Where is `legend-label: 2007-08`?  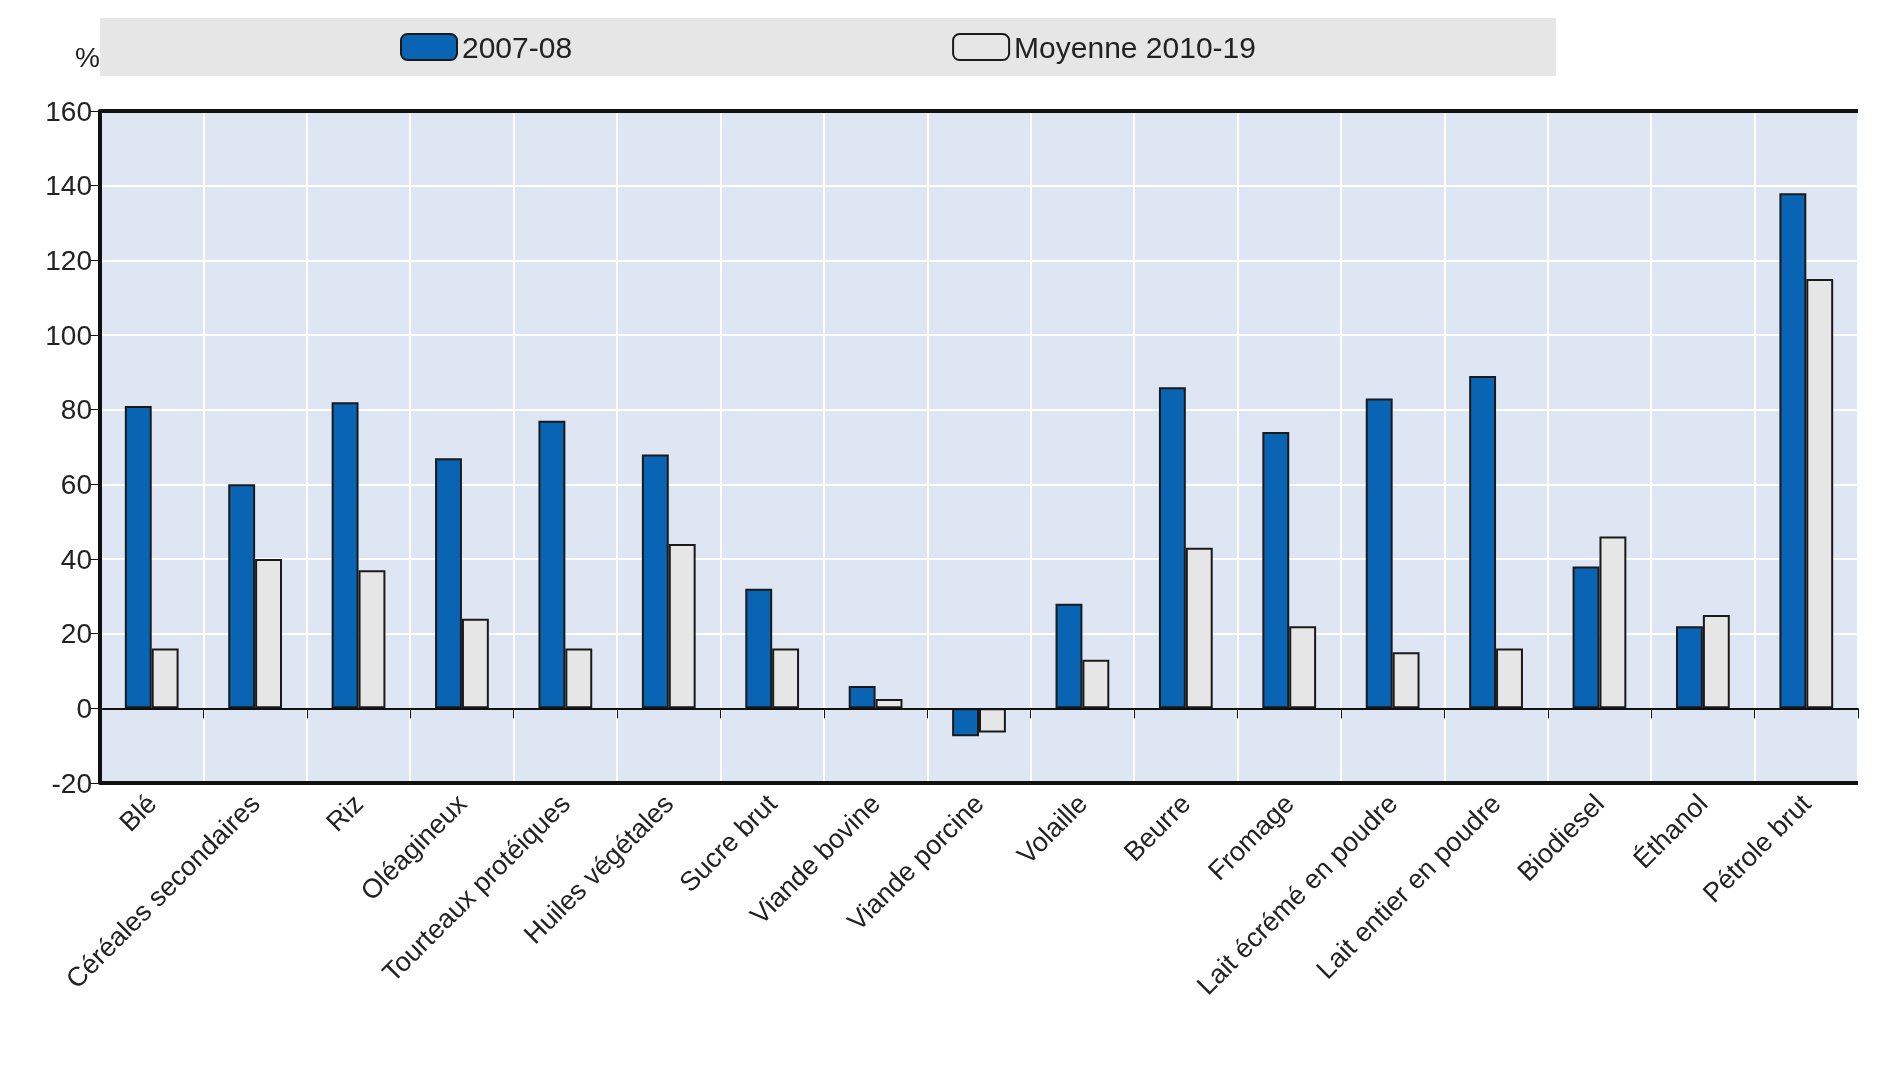
legend-label: 2007-08 is located at coordinates (517, 47).